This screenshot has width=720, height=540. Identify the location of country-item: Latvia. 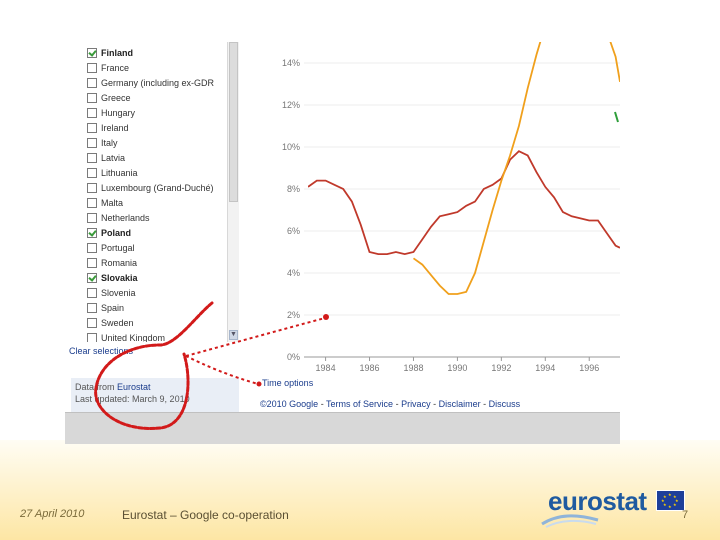
(106, 157).